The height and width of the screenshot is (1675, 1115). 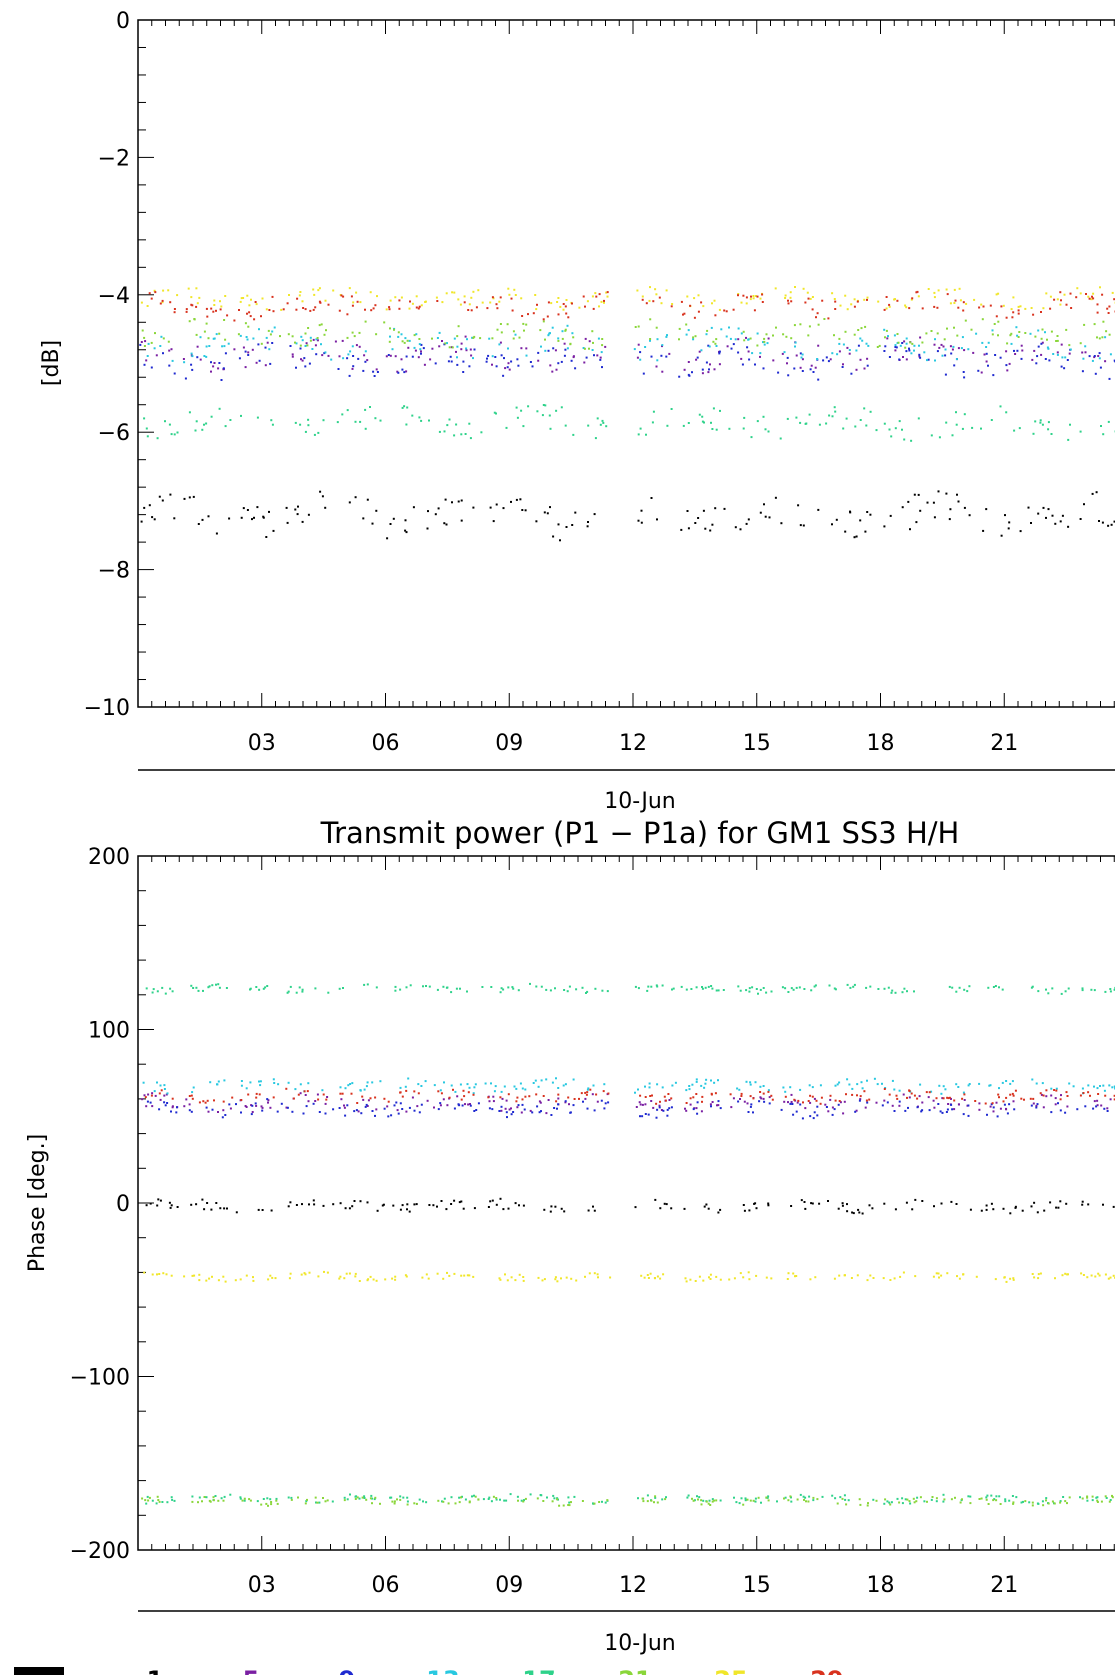 I want to click on phase-xtick-label: 15, so click(x=757, y=1585).